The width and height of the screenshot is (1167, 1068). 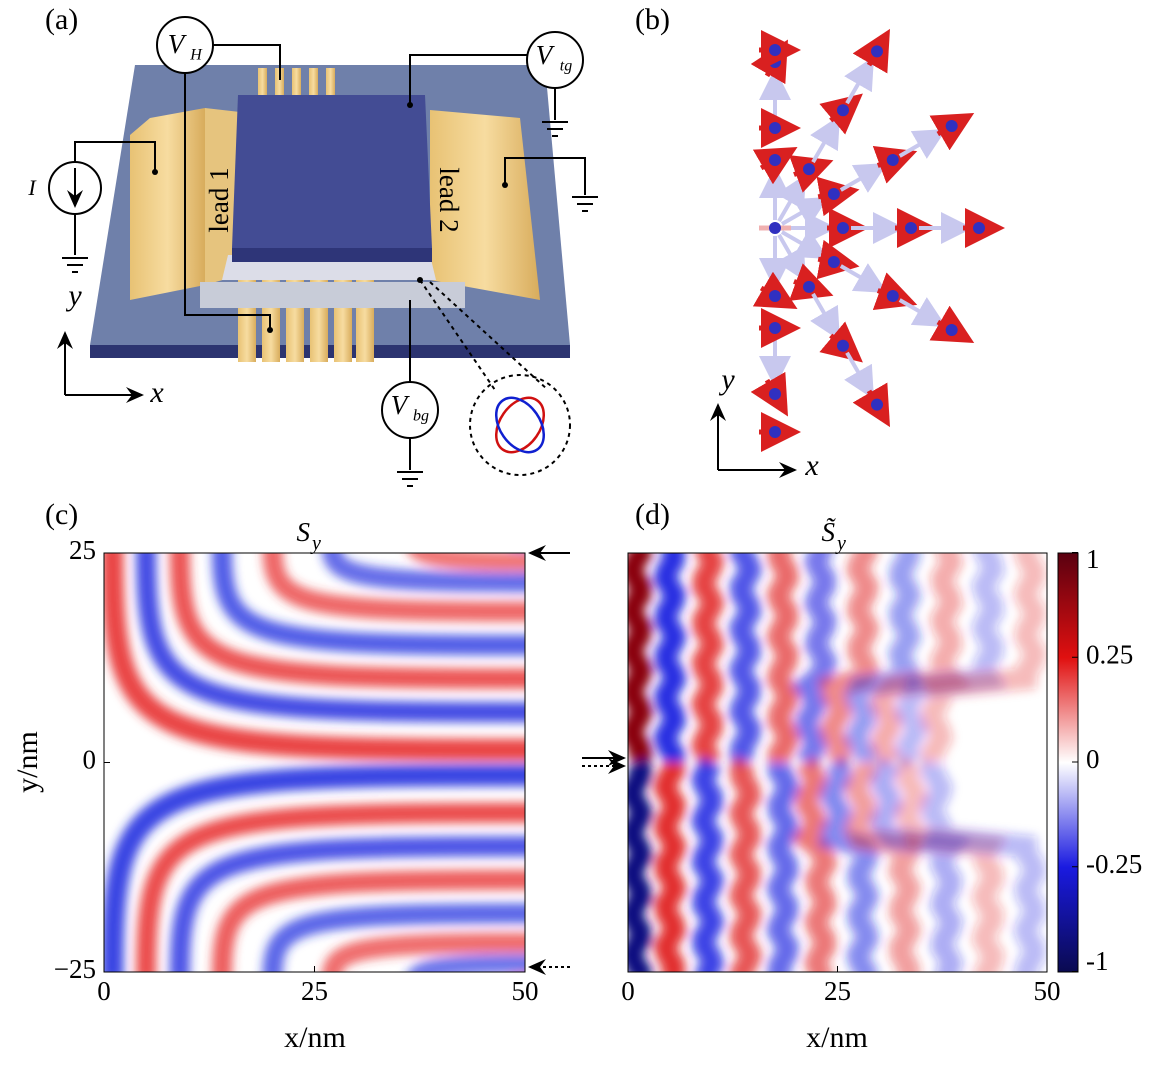 What do you see at coordinates (27, 762) in the screenshot?
I see `y-axis-label: y/nm` at bounding box center [27, 762].